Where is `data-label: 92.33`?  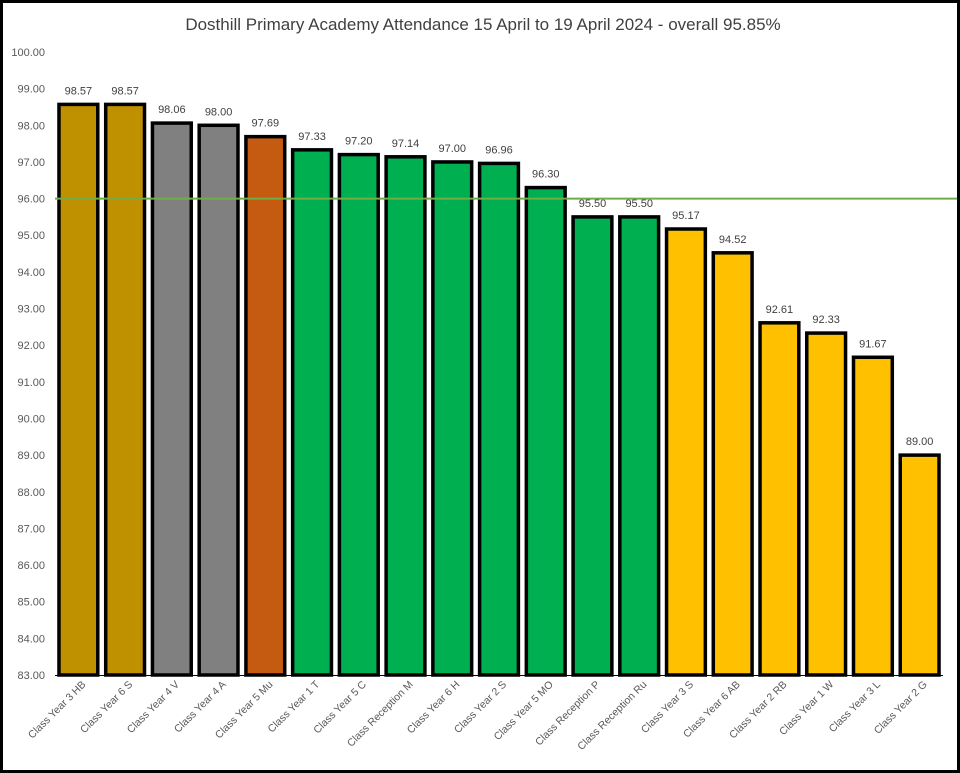 data-label: 92.33 is located at coordinates (826, 320).